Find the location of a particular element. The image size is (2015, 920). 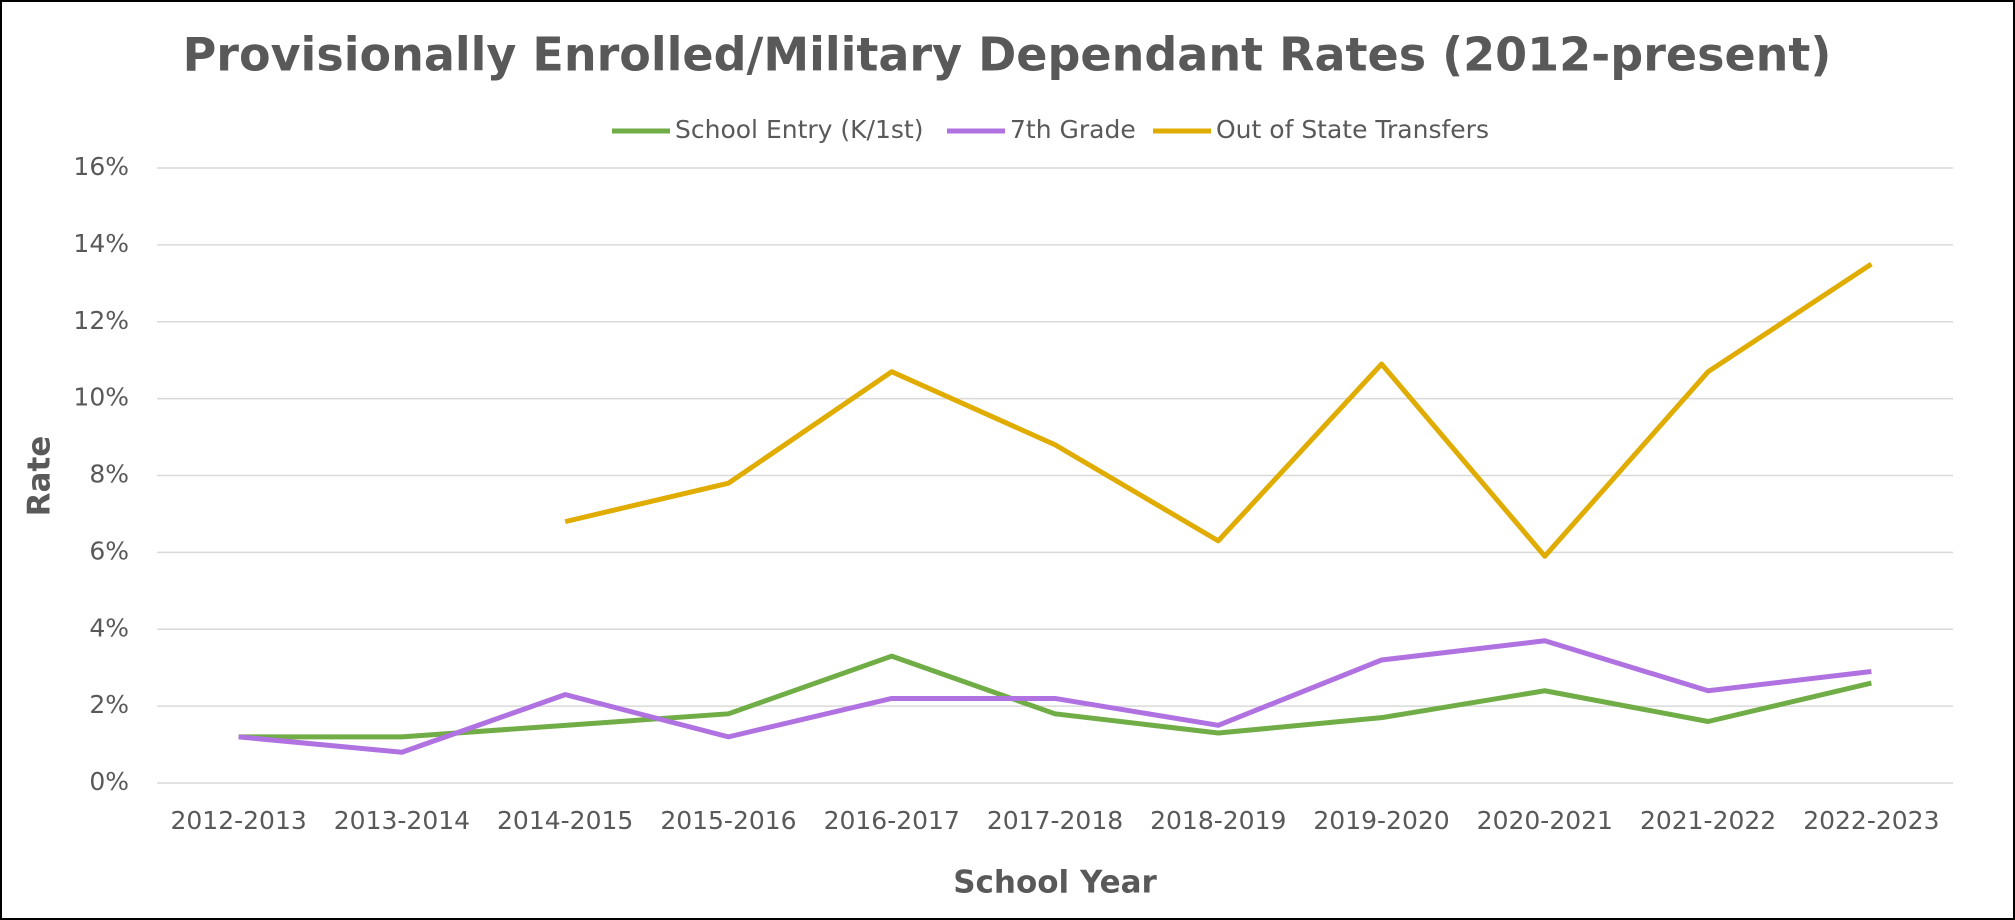

x-axis-title: School Year is located at coordinates (1055, 883).